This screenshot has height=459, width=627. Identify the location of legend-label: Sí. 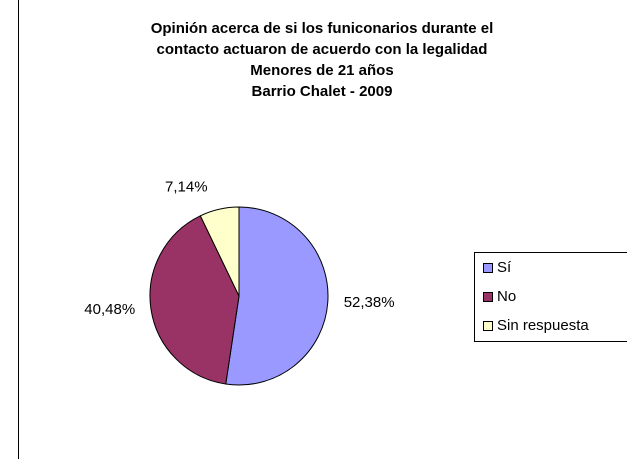
(504, 267).